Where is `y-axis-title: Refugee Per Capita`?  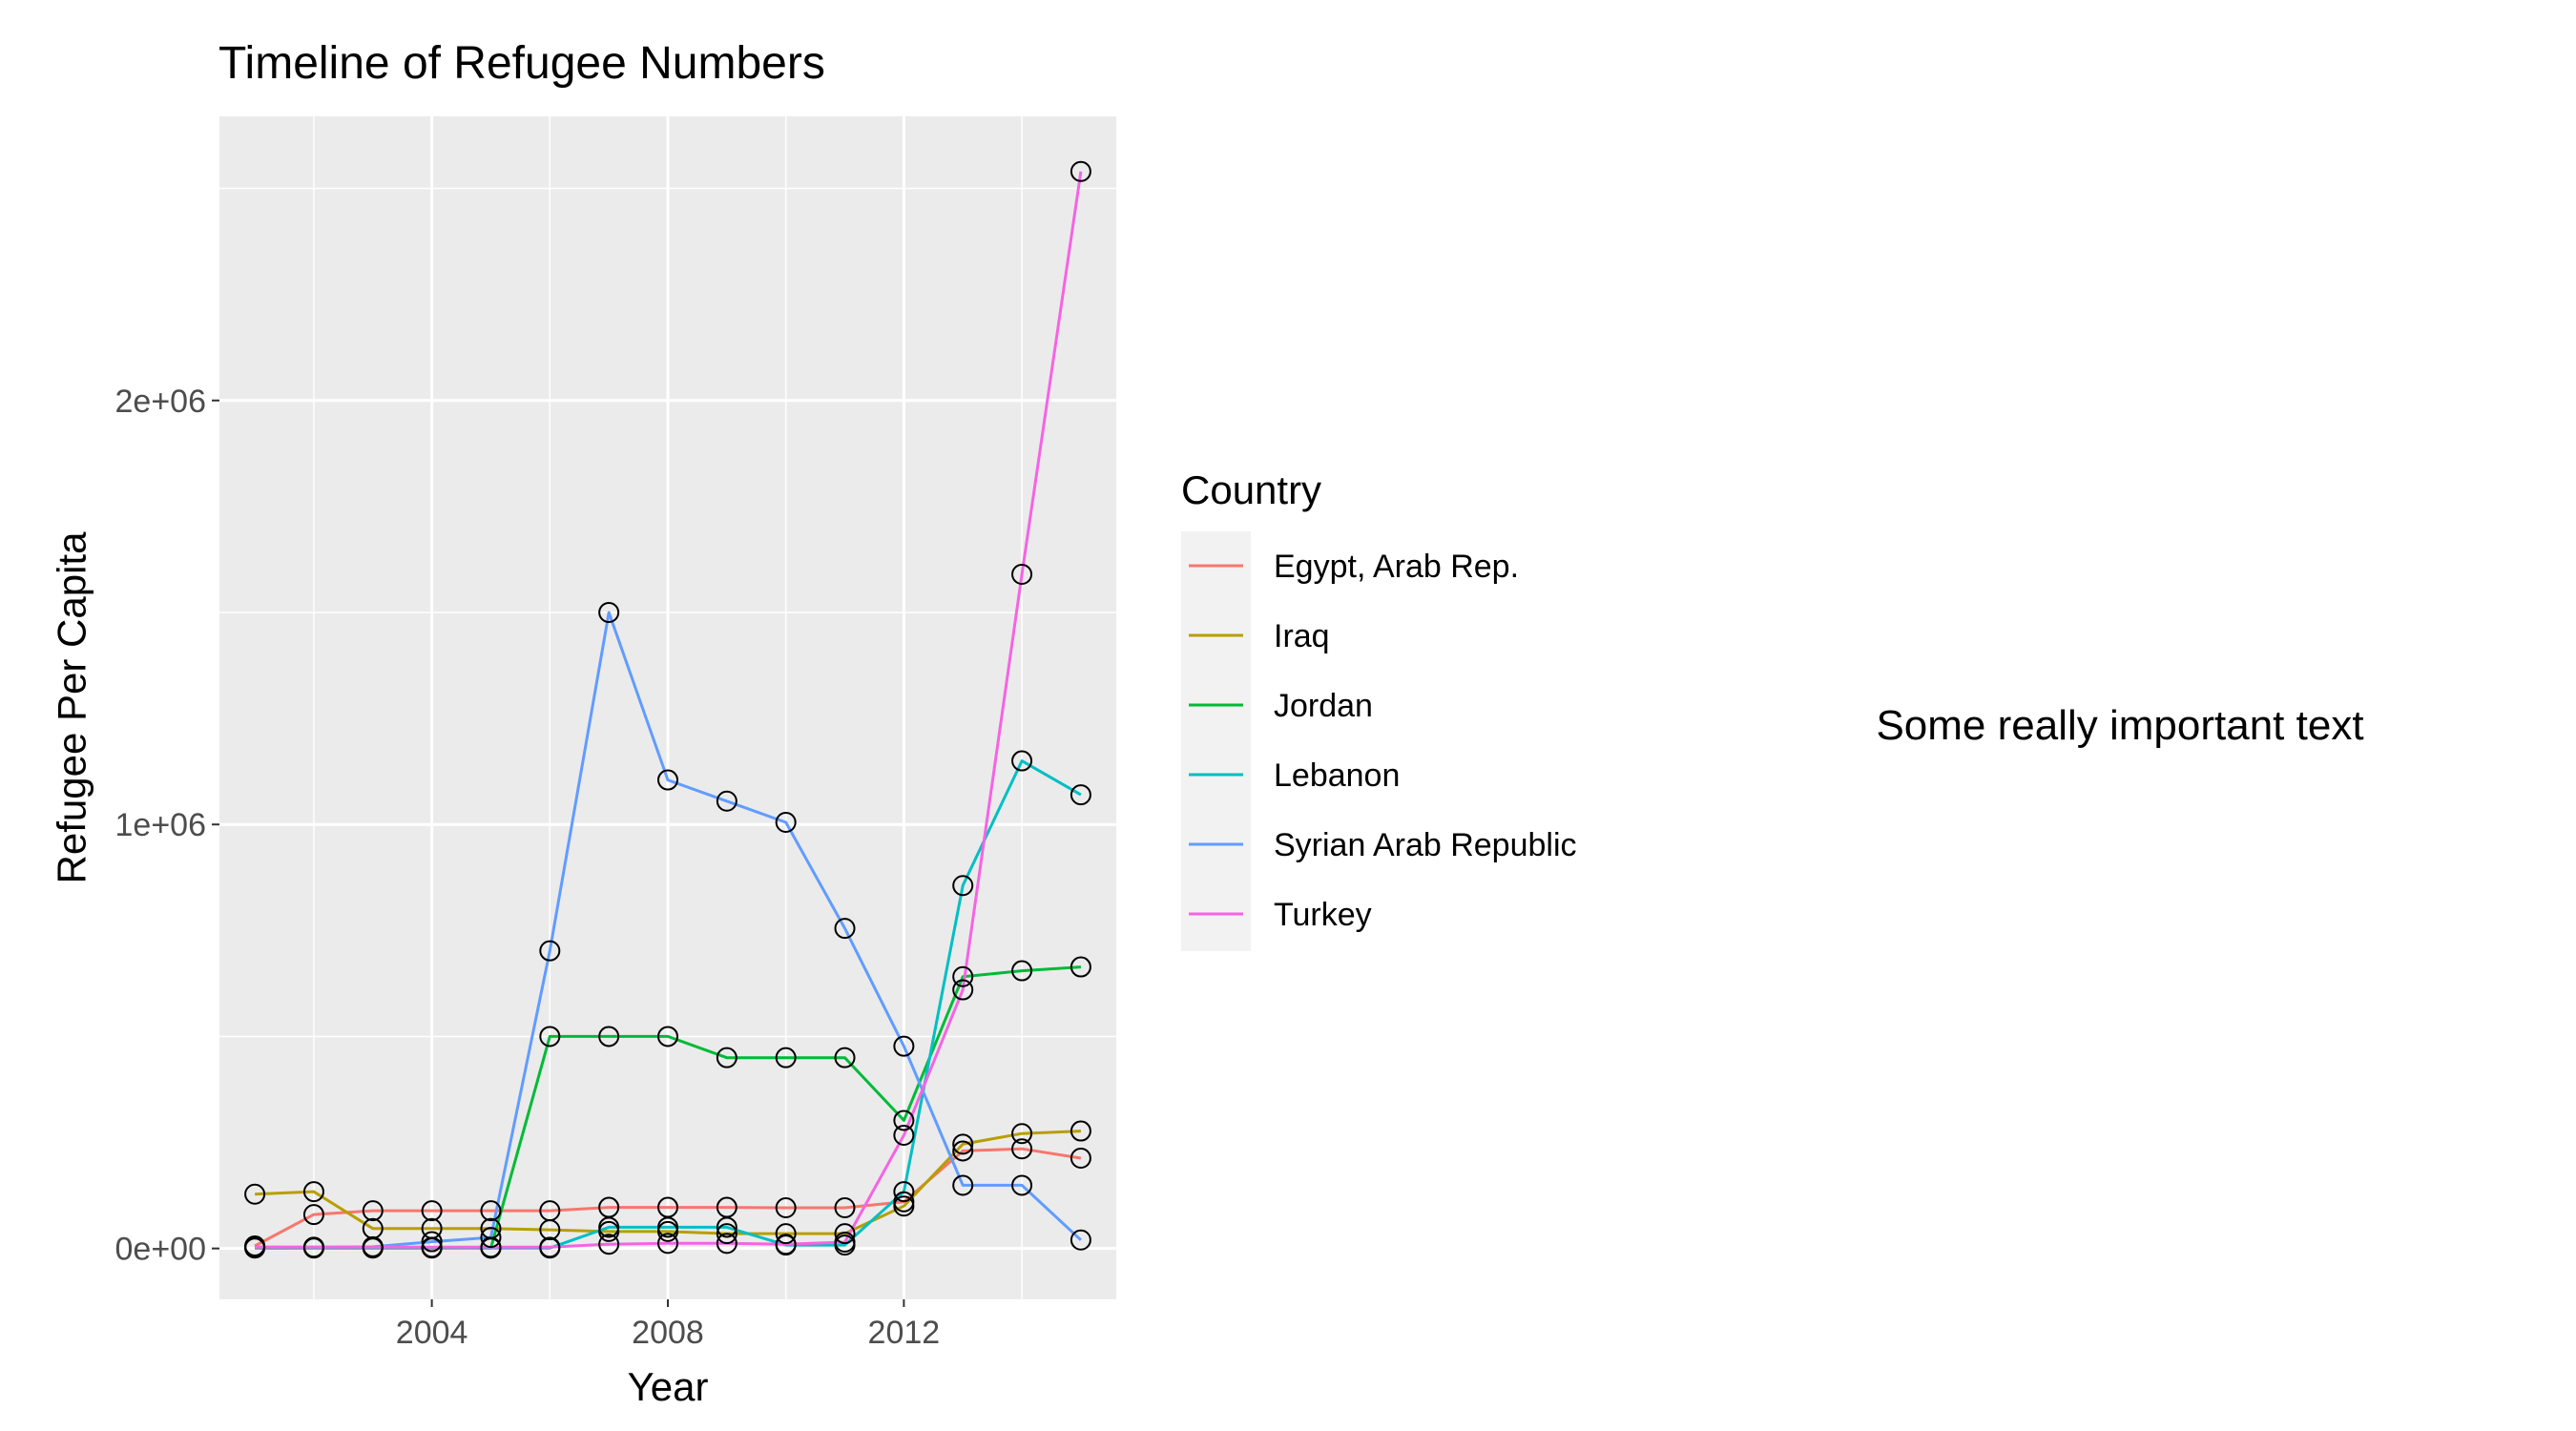
y-axis-title: Refugee Per Capita is located at coordinates (72, 707).